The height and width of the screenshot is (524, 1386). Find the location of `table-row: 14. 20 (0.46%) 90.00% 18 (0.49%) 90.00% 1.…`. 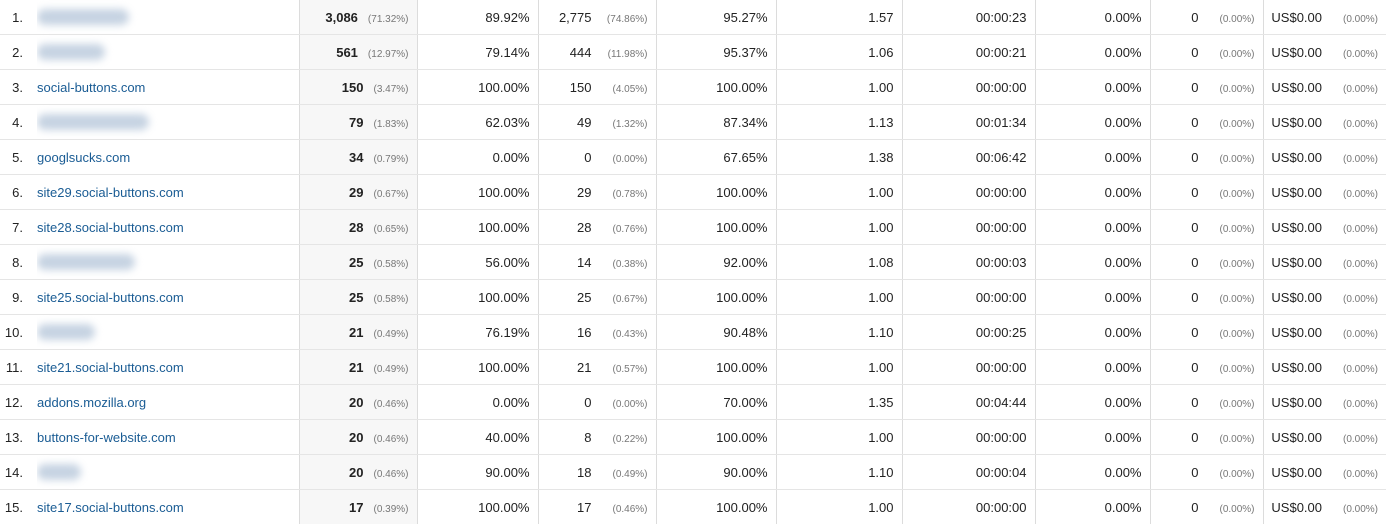

table-row: 14. 20 (0.46%) 90.00% 18 (0.49%) 90.00% 1.… is located at coordinates (693, 472).